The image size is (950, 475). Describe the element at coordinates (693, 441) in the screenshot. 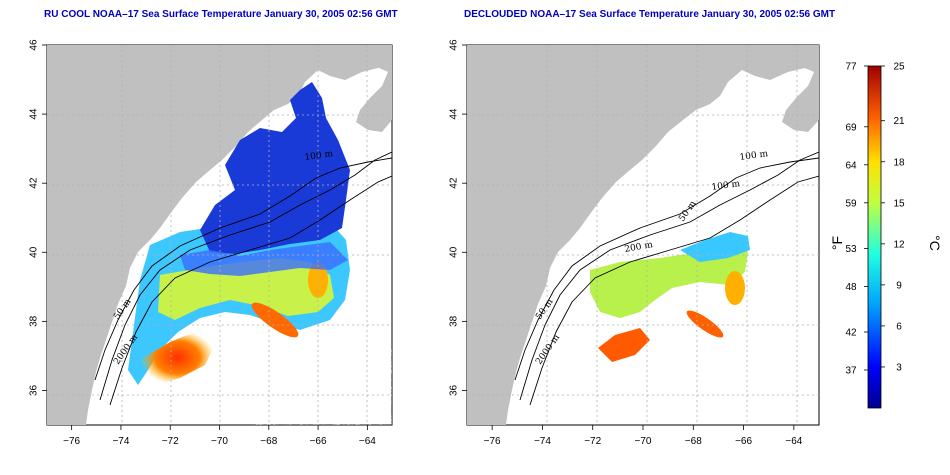

I see `right-x-tick-label: −68` at that location.